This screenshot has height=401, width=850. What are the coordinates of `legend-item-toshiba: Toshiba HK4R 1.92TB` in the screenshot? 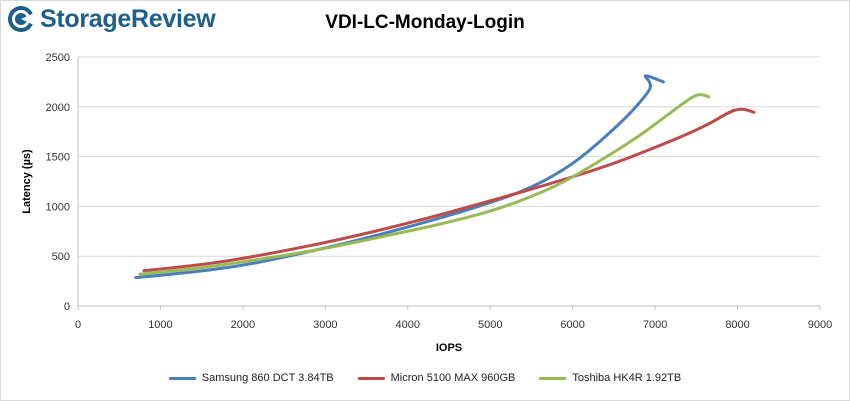 It's located at (610, 378).